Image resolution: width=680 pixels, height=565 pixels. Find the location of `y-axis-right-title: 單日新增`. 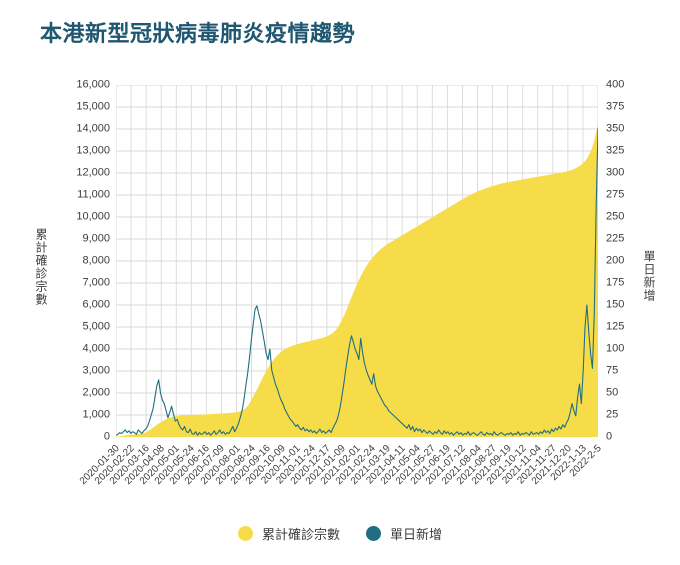

y-axis-right-title: 單日新增 is located at coordinates (649, 276).